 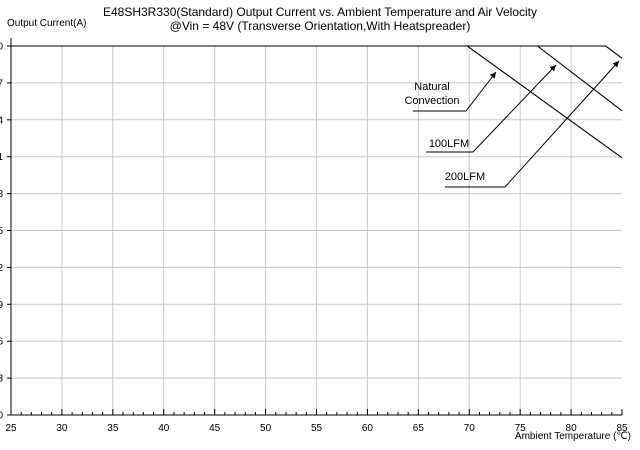 I want to click on x-tick-label: 85, so click(x=622, y=428).